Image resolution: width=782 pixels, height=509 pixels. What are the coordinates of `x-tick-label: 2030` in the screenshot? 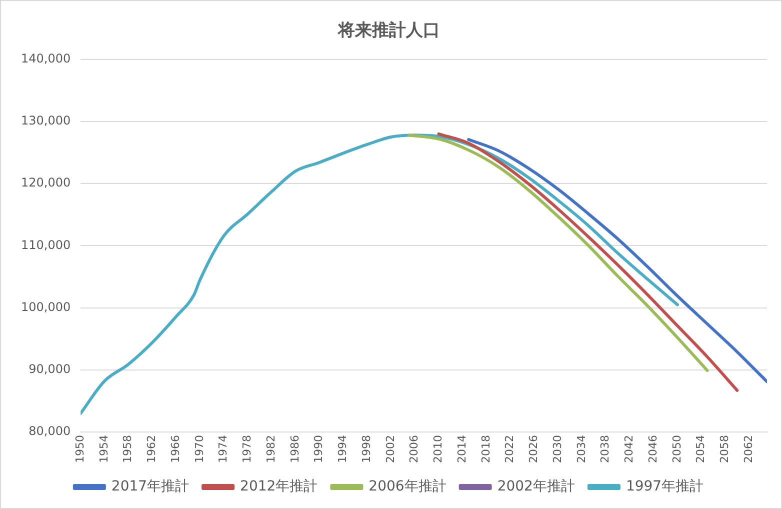 It's located at (557, 449).